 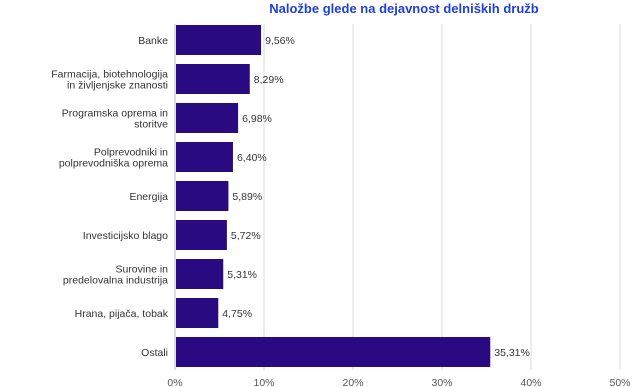 I want to click on value-label: 5,89%, so click(x=247, y=197).